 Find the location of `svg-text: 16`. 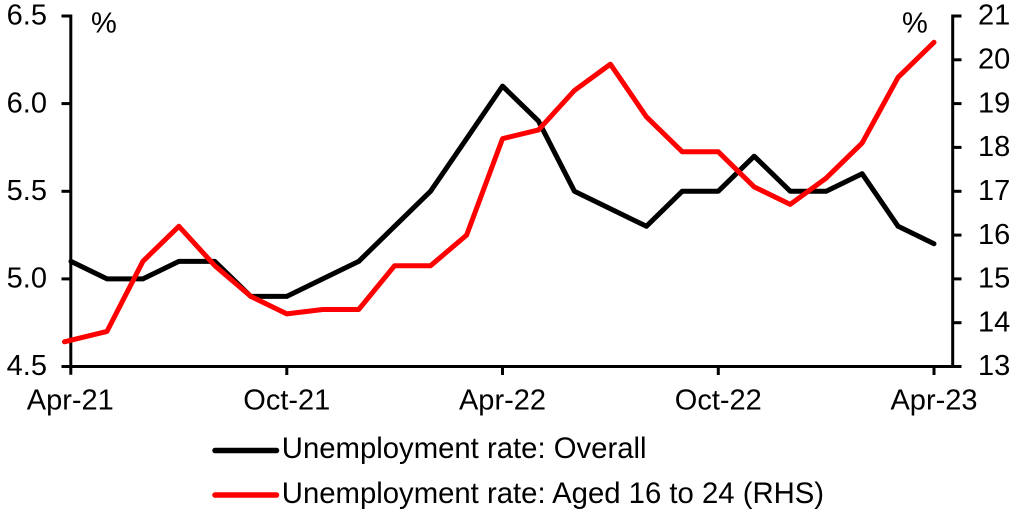

svg-text: 16 is located at coordinates (994, 235).